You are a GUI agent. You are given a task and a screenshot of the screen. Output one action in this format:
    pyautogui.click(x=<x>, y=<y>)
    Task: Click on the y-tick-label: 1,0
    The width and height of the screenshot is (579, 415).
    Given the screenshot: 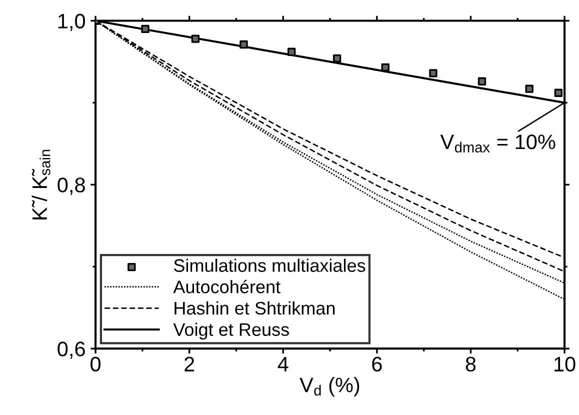 What is the action you would take?
    pyautogui.click(x=71, y=22)
    